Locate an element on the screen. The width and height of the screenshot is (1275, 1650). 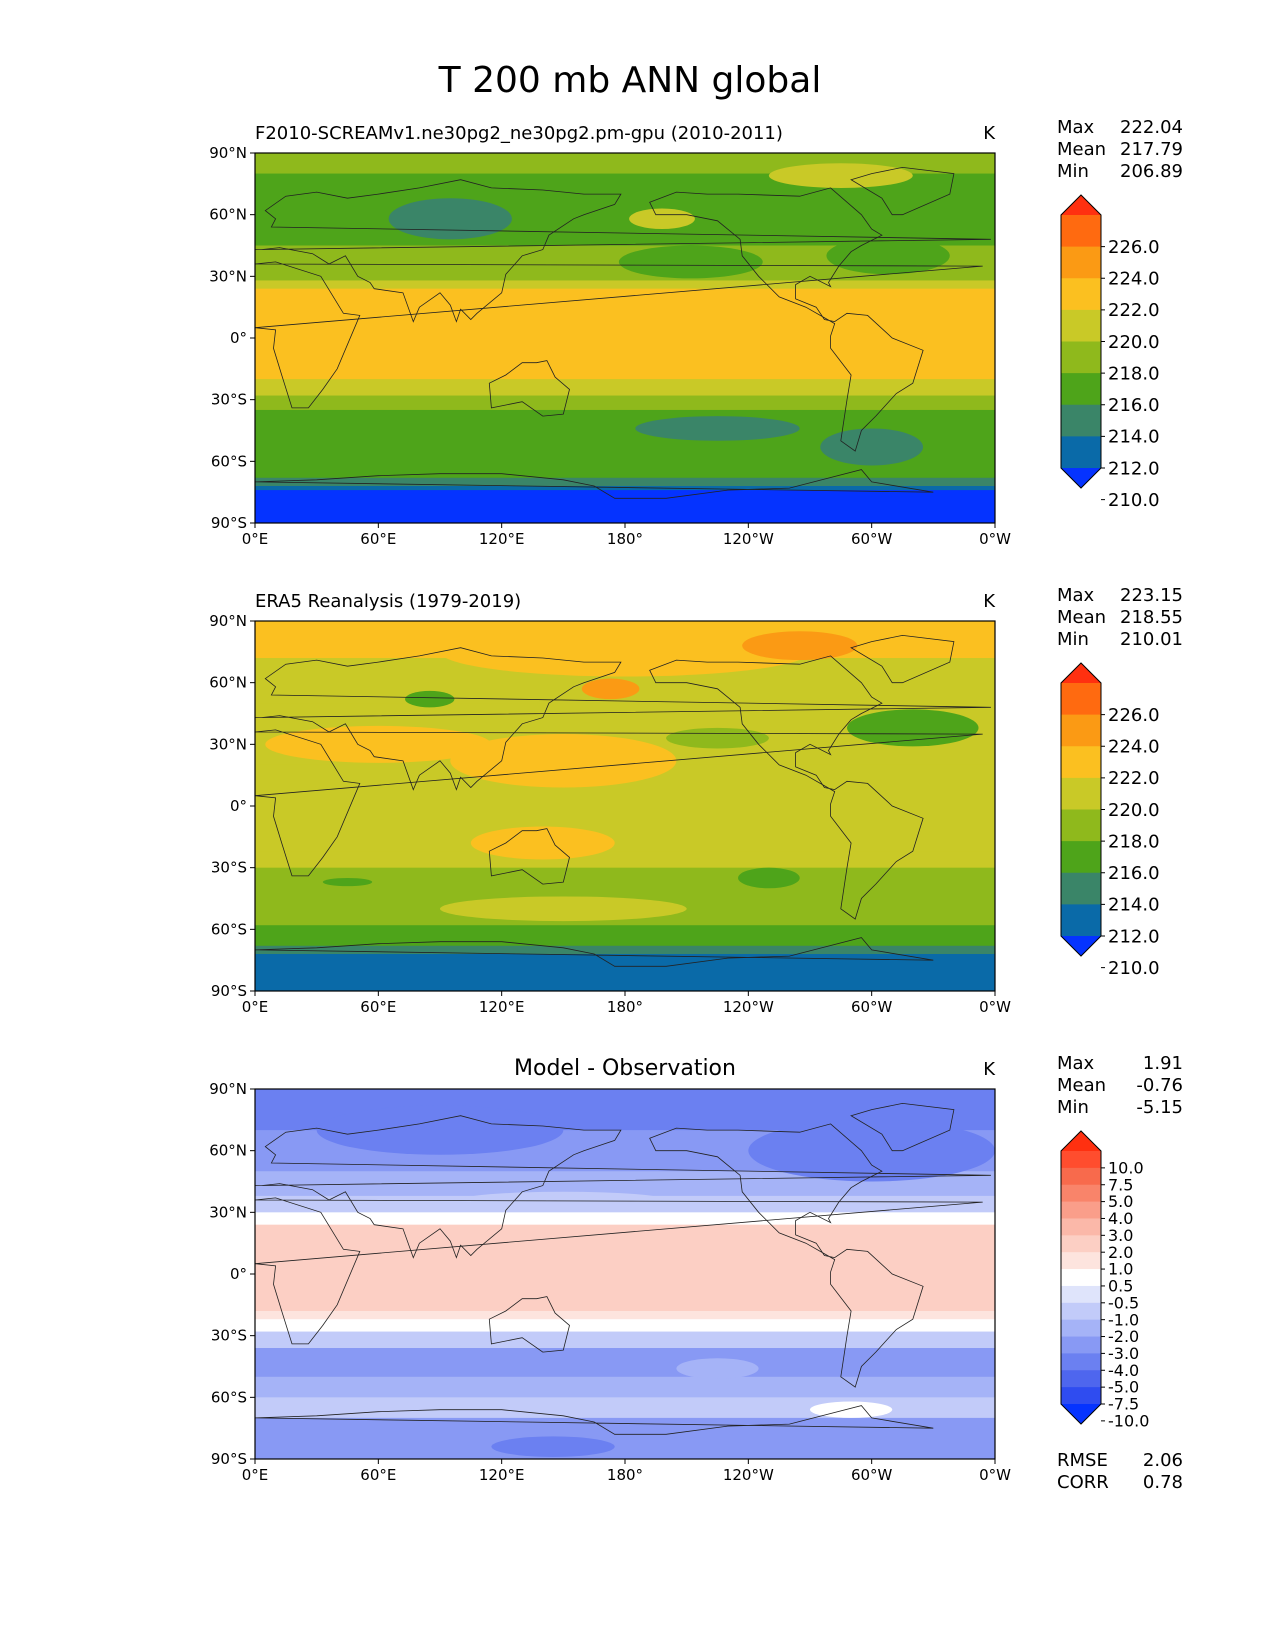
panel-title: Model - Observation is located at coordinates (625, 1068).